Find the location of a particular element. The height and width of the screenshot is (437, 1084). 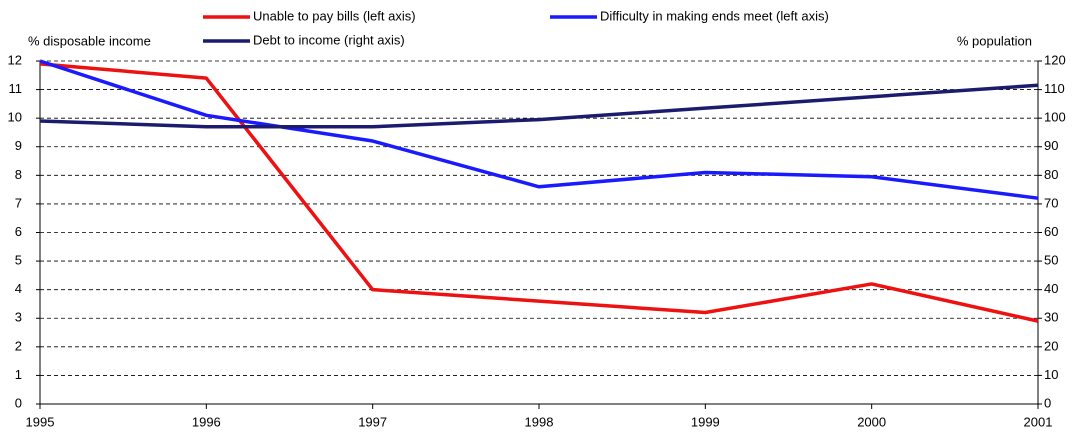

x-tick-label: 2001 is located at coordinates (1038, 421).